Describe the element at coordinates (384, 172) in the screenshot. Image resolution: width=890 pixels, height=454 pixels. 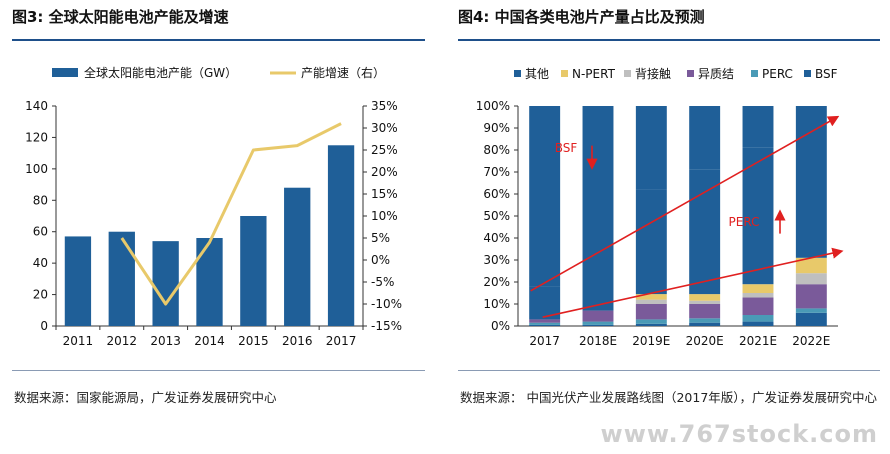
I see `right-y-tick-label: 20%` at that location.